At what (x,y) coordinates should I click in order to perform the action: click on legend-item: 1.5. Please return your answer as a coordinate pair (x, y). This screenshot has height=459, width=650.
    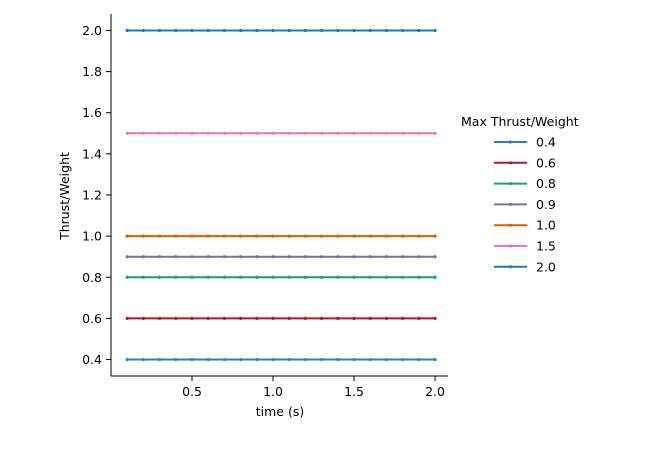
    Looking at the image, I should click on (525, 246).